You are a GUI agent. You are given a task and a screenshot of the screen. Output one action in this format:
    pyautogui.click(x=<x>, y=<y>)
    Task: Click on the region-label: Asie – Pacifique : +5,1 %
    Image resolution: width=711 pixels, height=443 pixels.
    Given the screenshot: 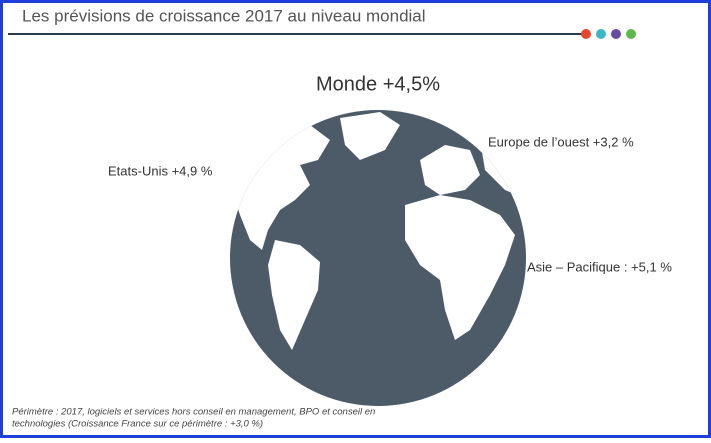 What is the action you would take?
    pyautogui.click(x=599, y=266)
    